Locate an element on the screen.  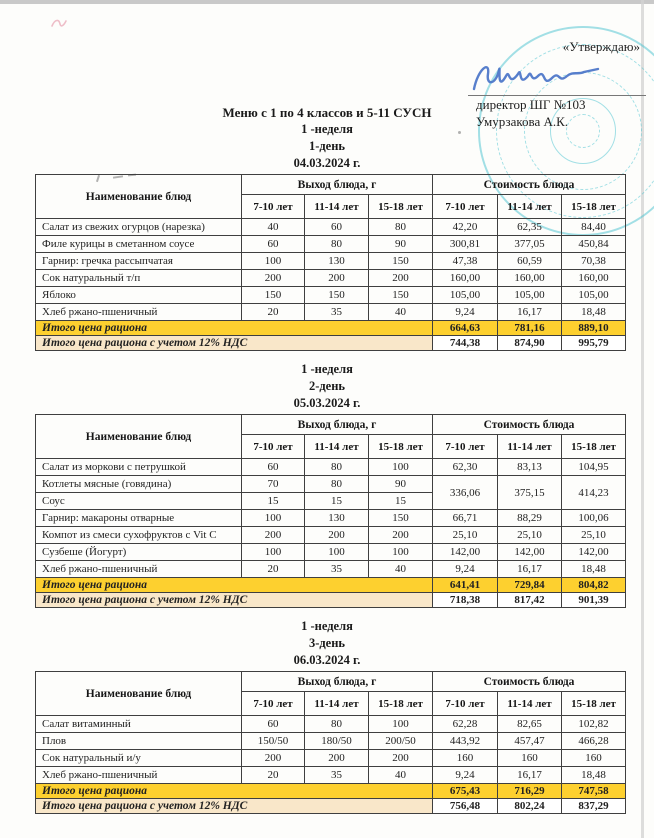
day-subtitle: 1 -неделя 3-день 06.03.2024 г. is located at coordinates (327, 643).